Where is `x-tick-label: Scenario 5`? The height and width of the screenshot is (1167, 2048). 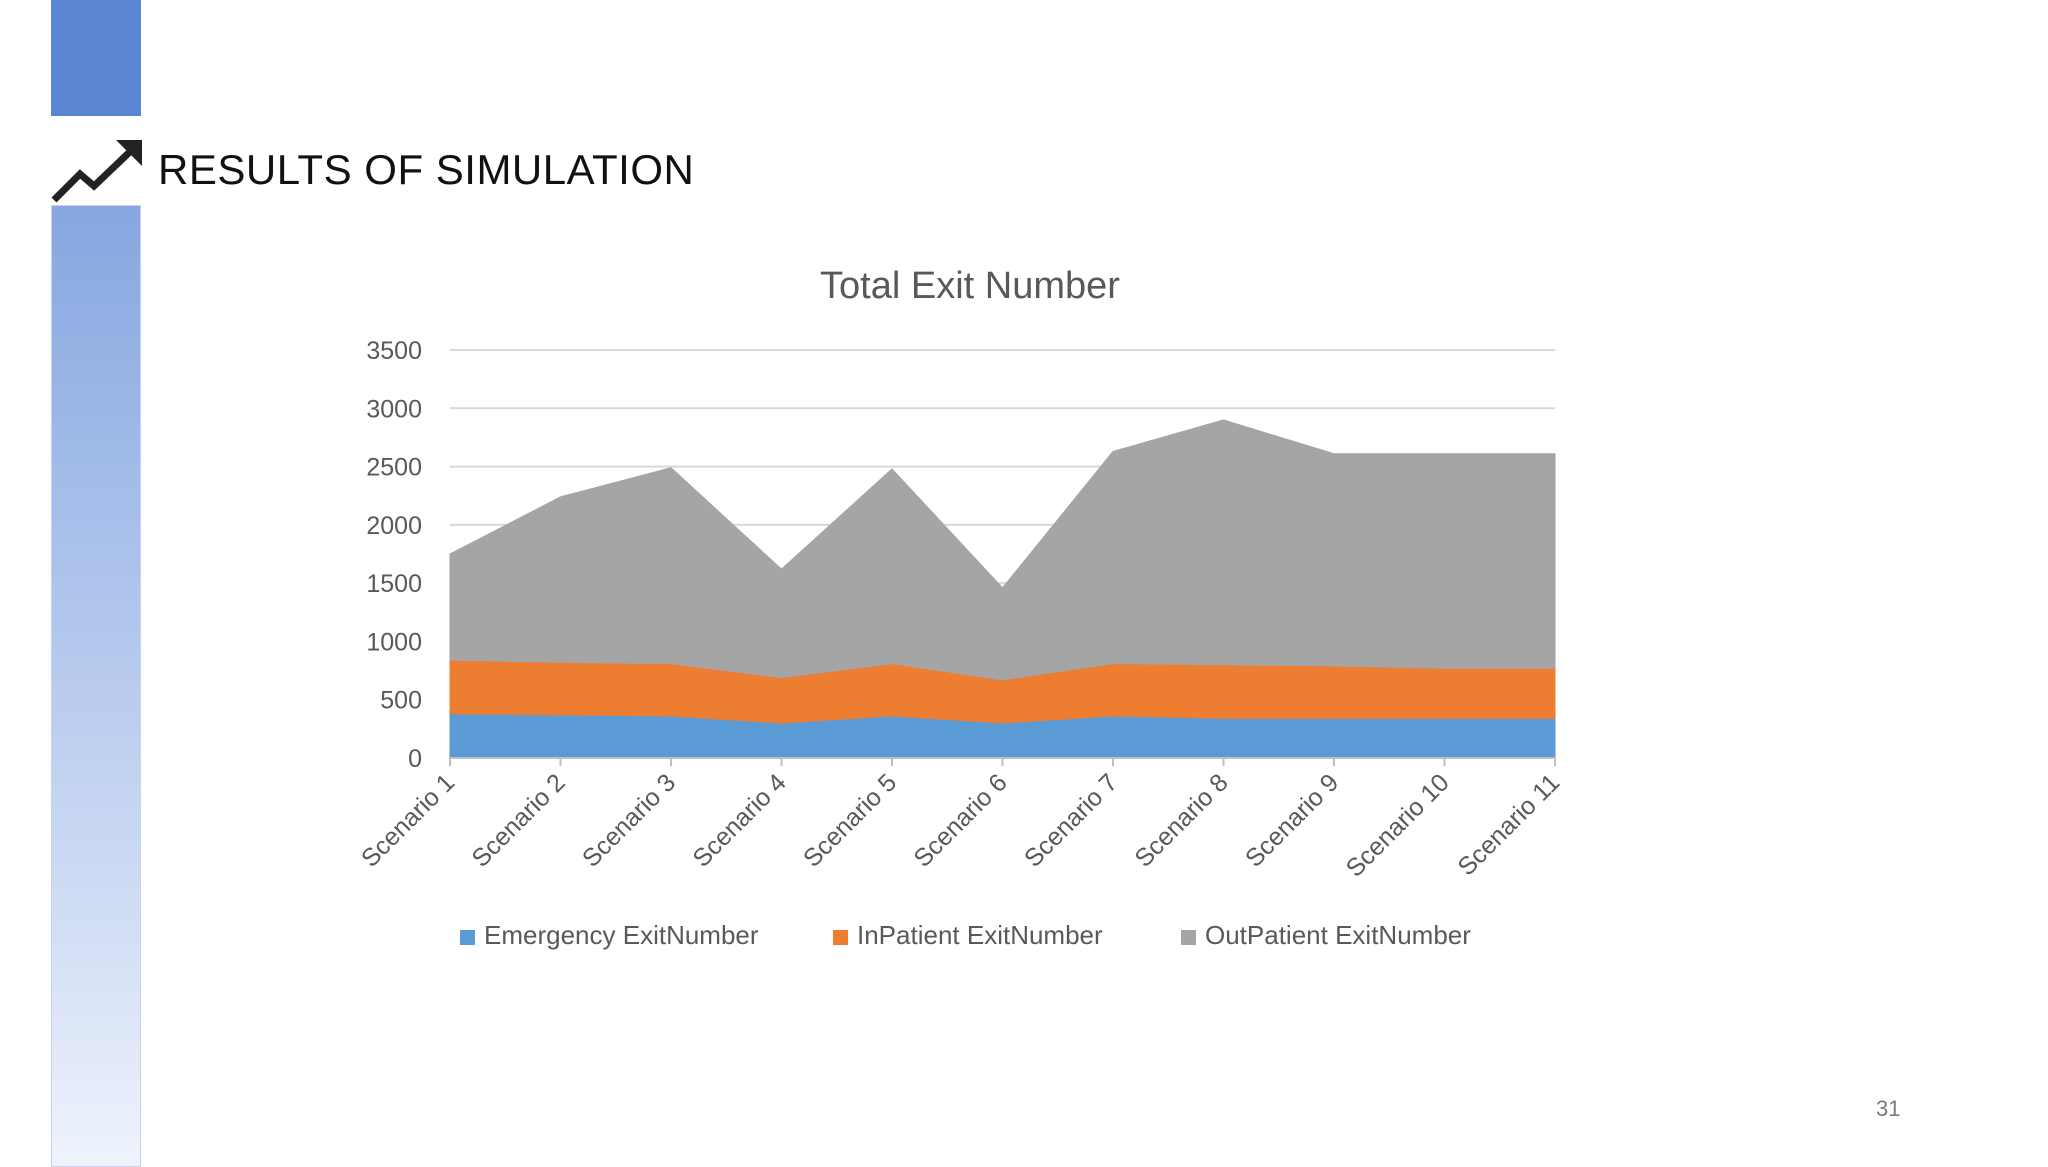
x-tick-label: Scenario 5 is located at coordinates (850, 820).